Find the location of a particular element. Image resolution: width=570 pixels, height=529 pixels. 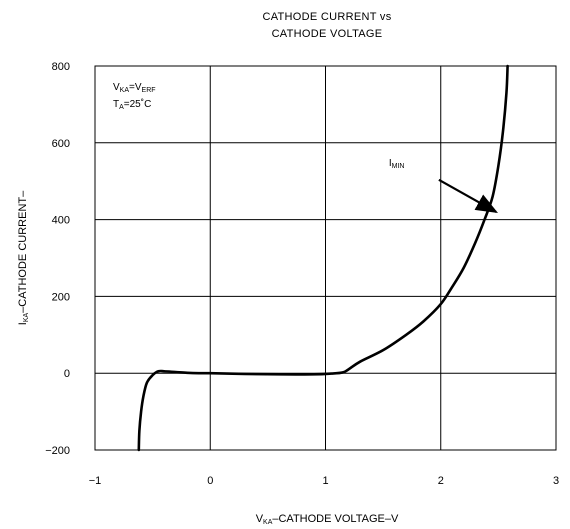

y-tick-label: 600 is located at coordinates (61, 144).